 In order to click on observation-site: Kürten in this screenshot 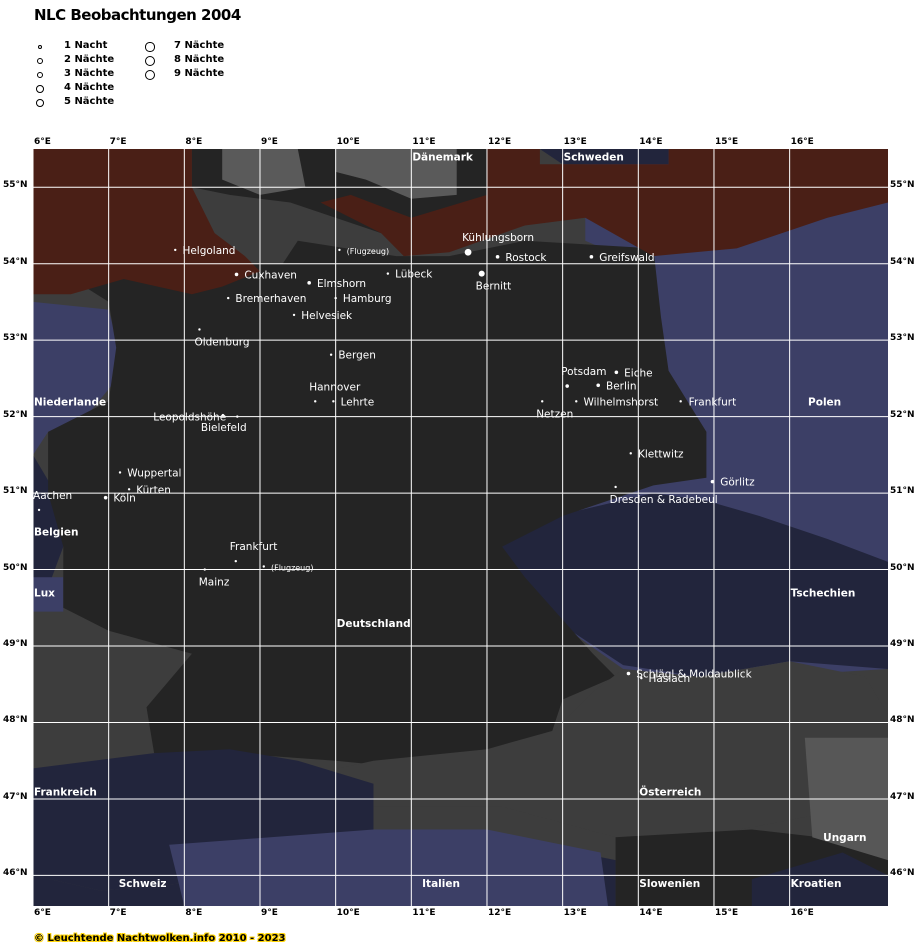, I will do `click(149, 490)`.